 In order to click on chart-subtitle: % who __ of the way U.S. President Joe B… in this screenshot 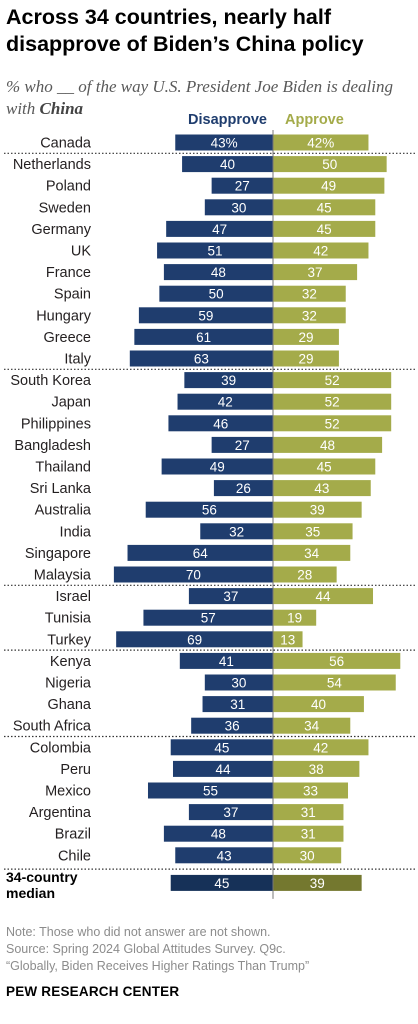, I will do `click(211, 98)`.